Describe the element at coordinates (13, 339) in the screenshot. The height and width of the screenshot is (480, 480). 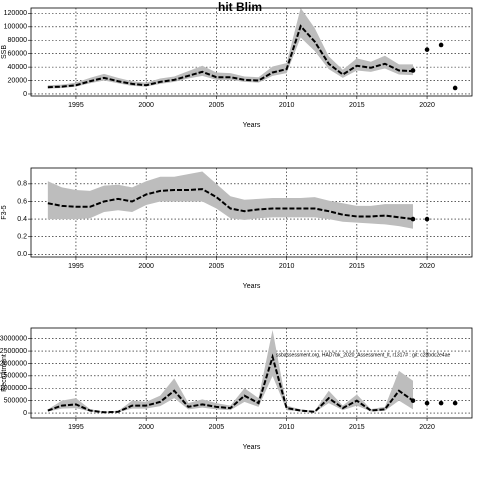
I see `y-tick-label: 3000000` at that location.